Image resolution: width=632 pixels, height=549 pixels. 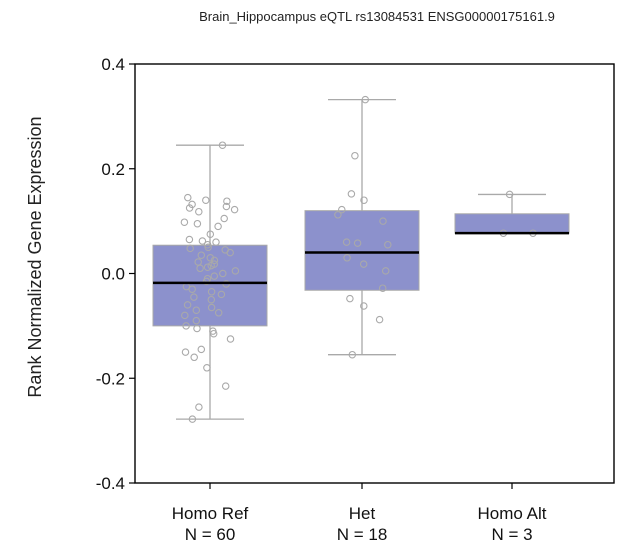 I want to click on y-tick-label: 0.2, so click(x=113, y=169).